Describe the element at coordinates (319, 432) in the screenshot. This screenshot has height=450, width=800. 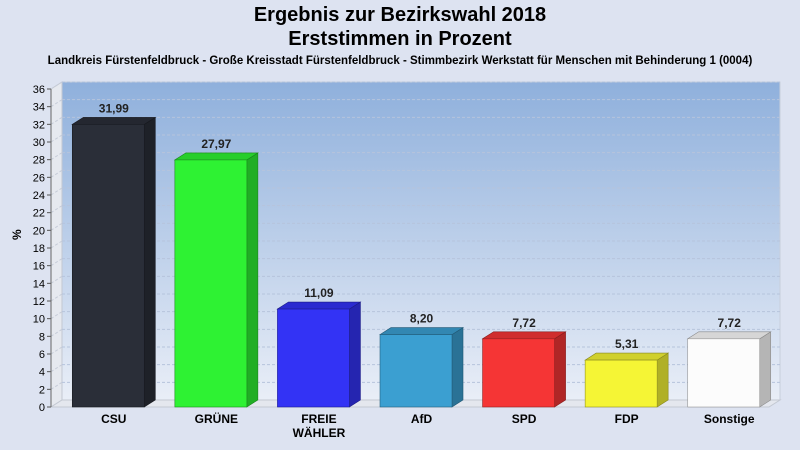
I see `x-tick-label: WÄHLER` at that location.